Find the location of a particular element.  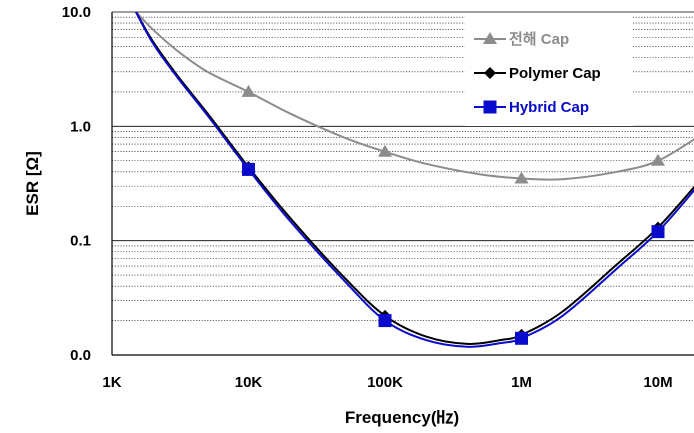

y-tick-label: 1.0 is located at coordinates (80, 126).